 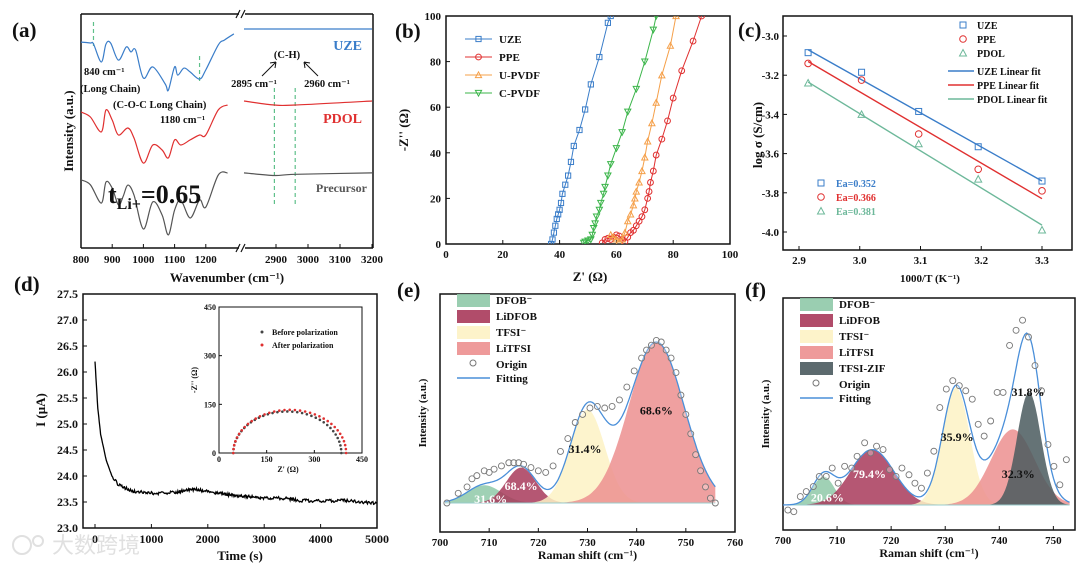 What do you see at coordinates (930, 279) in the screenshot?
I see `x-axis-label: 1000/T (K⁻¹)` at bounding box center [930, 279].